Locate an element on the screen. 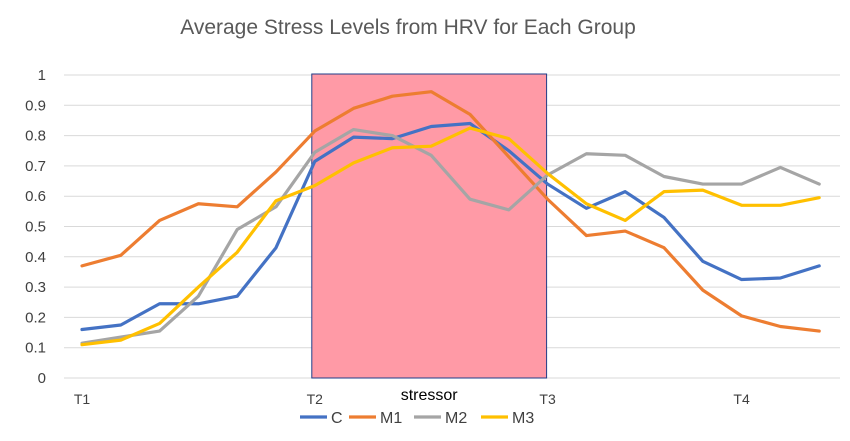  legend-item-m3: M3 is located at coordinates (507, 418).